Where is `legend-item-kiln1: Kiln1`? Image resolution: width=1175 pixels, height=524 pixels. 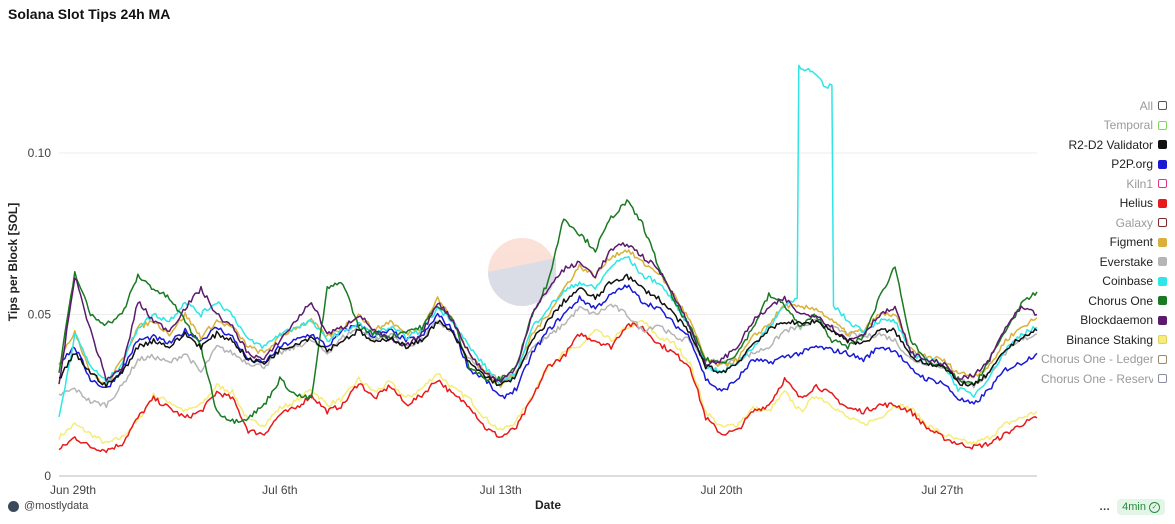 legend-item-kiln1: Kiln1 is located at coordinates (1102, 184).